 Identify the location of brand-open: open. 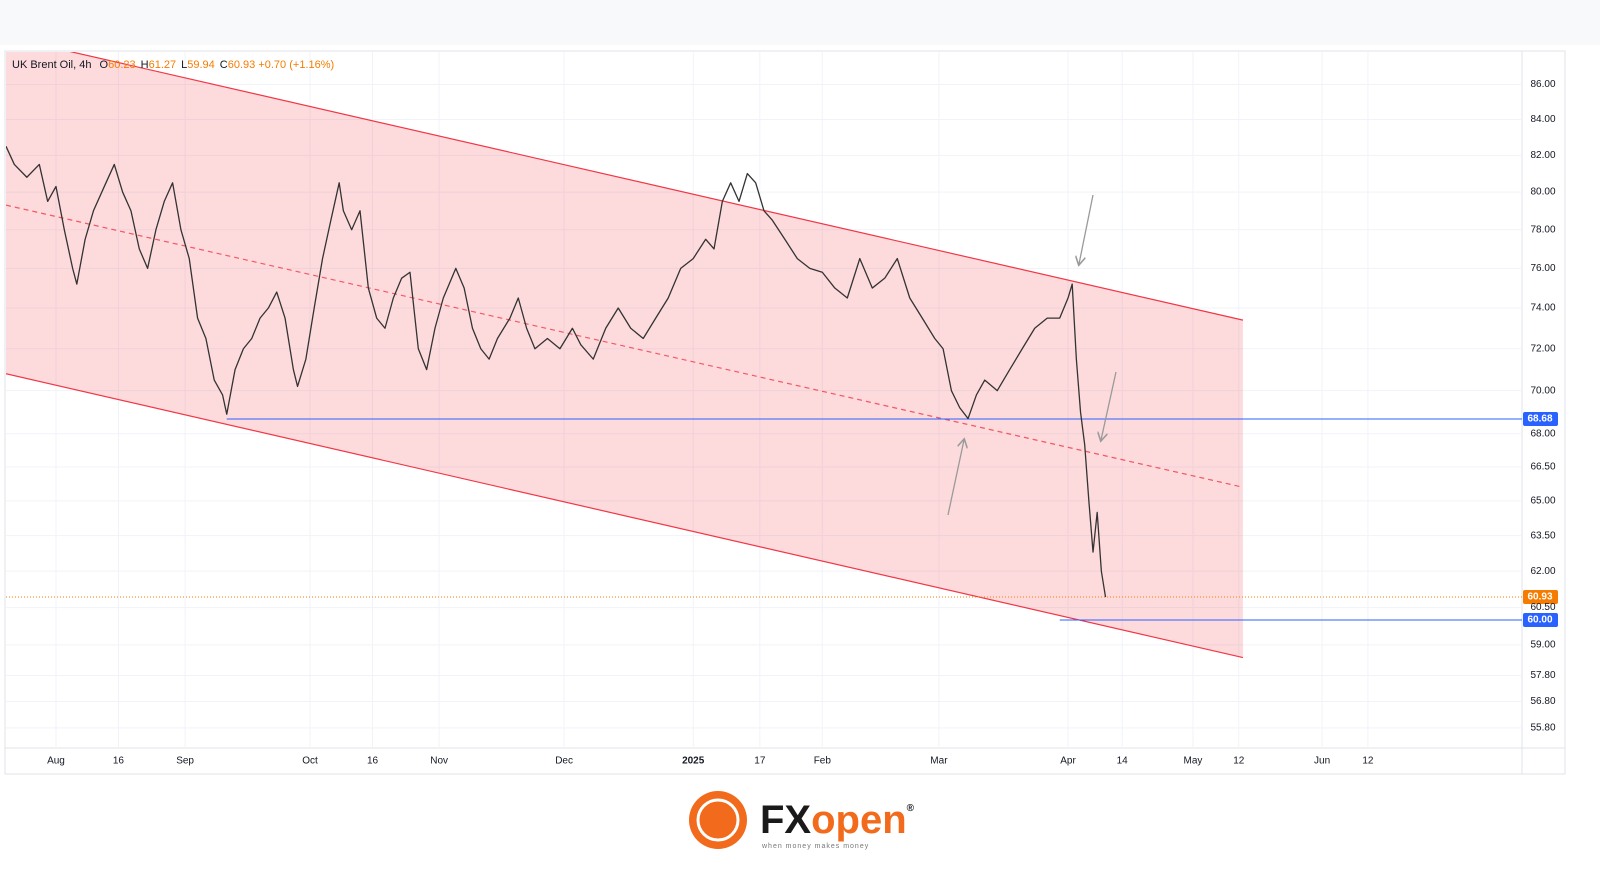
(859, 820).